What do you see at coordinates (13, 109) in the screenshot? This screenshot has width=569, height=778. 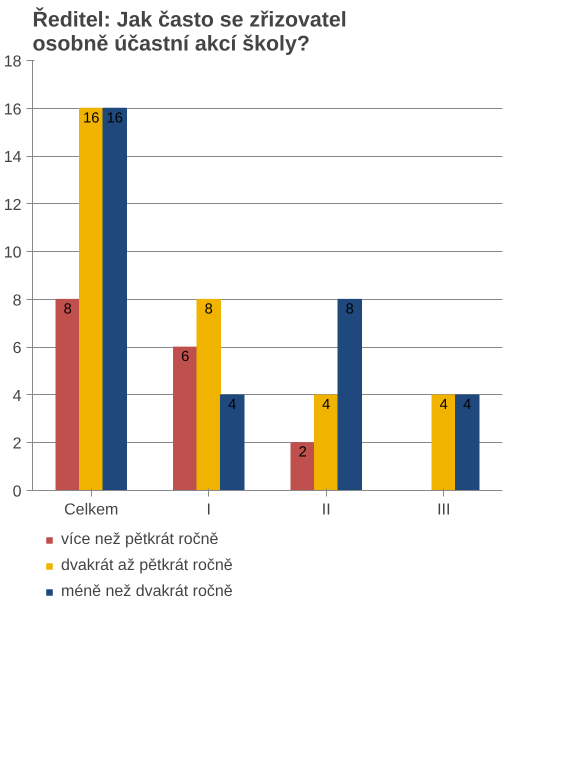 I see `y-tick-label: 16` at bounding box center [13, 109].